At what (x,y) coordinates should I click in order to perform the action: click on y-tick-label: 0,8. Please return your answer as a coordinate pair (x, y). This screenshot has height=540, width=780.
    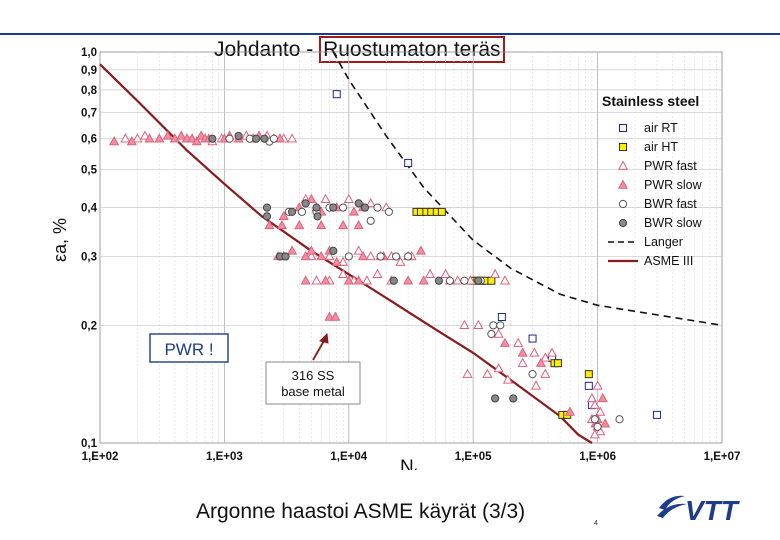
    Looking at the image, I should click on (89, 91).